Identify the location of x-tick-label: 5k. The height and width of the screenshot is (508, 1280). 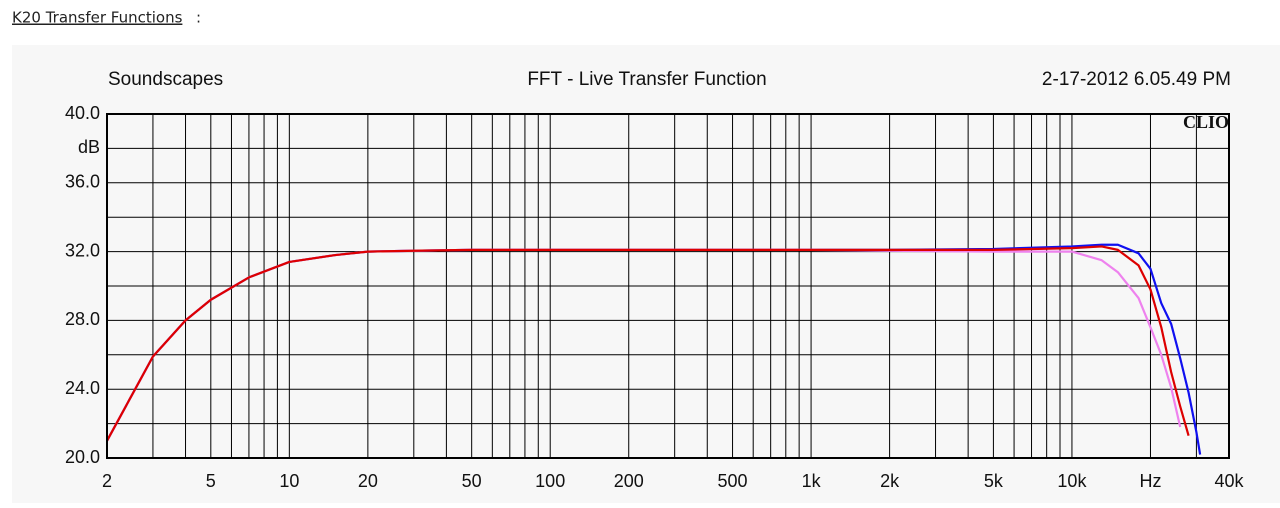
(994, 481).